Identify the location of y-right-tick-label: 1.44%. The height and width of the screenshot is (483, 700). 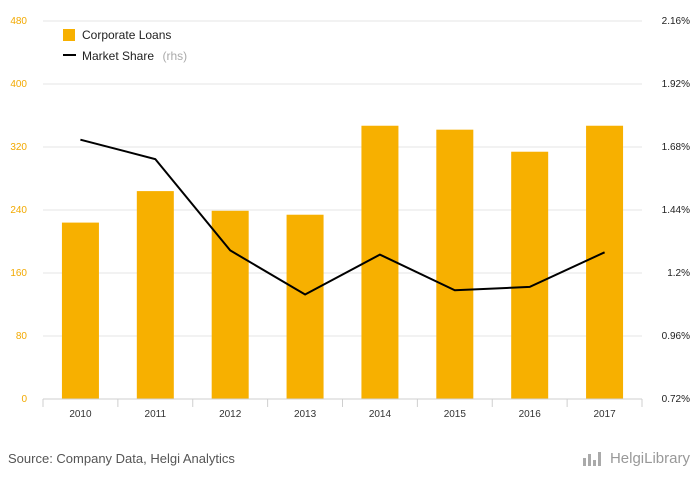
(676, 210).